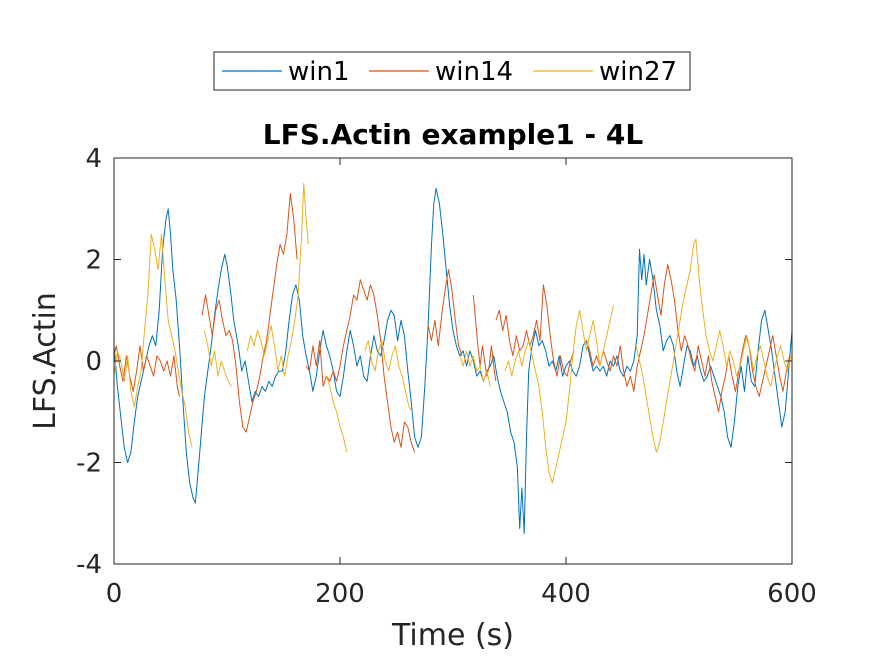  What do you see at coordinates (319, 72) in the screenshot?
I see `legend-label-win1: win1` at bounding box center [319, 72].